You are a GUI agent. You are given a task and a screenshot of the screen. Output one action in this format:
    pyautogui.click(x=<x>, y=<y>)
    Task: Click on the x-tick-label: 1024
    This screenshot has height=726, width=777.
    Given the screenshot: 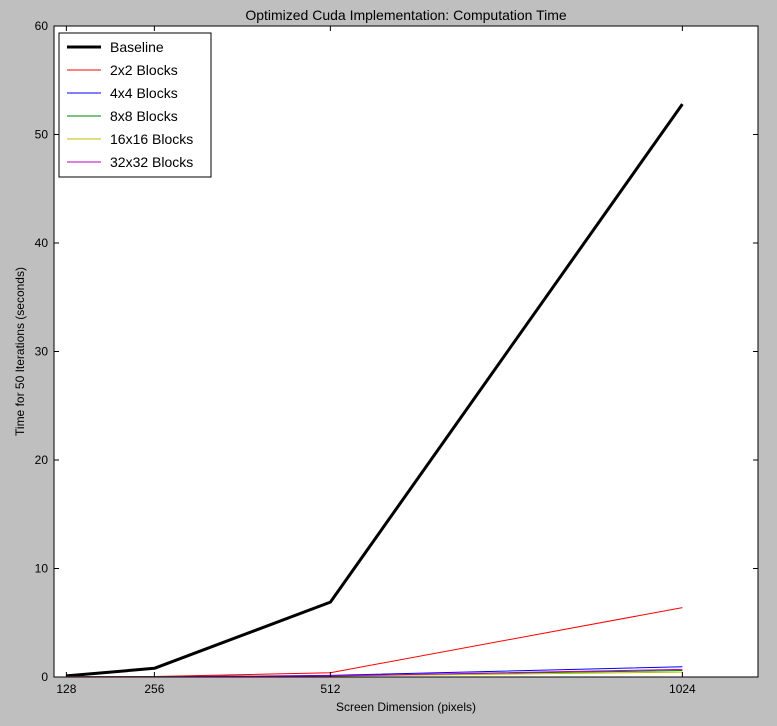 What is the action you would take?
    pyautogui.click(x=682, y=689)
    